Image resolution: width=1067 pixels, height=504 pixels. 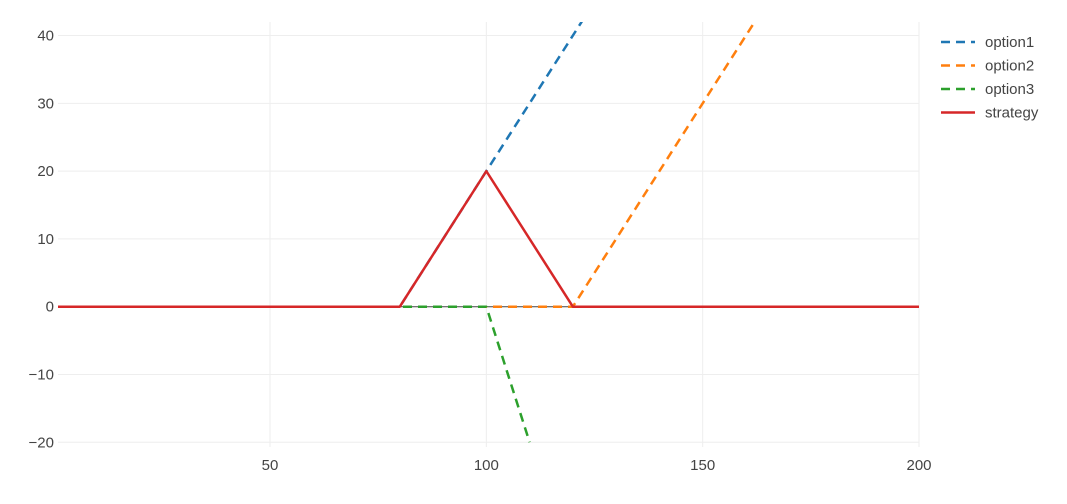 I want to click on legend-label: strategy, so click(x=1012, y=113).